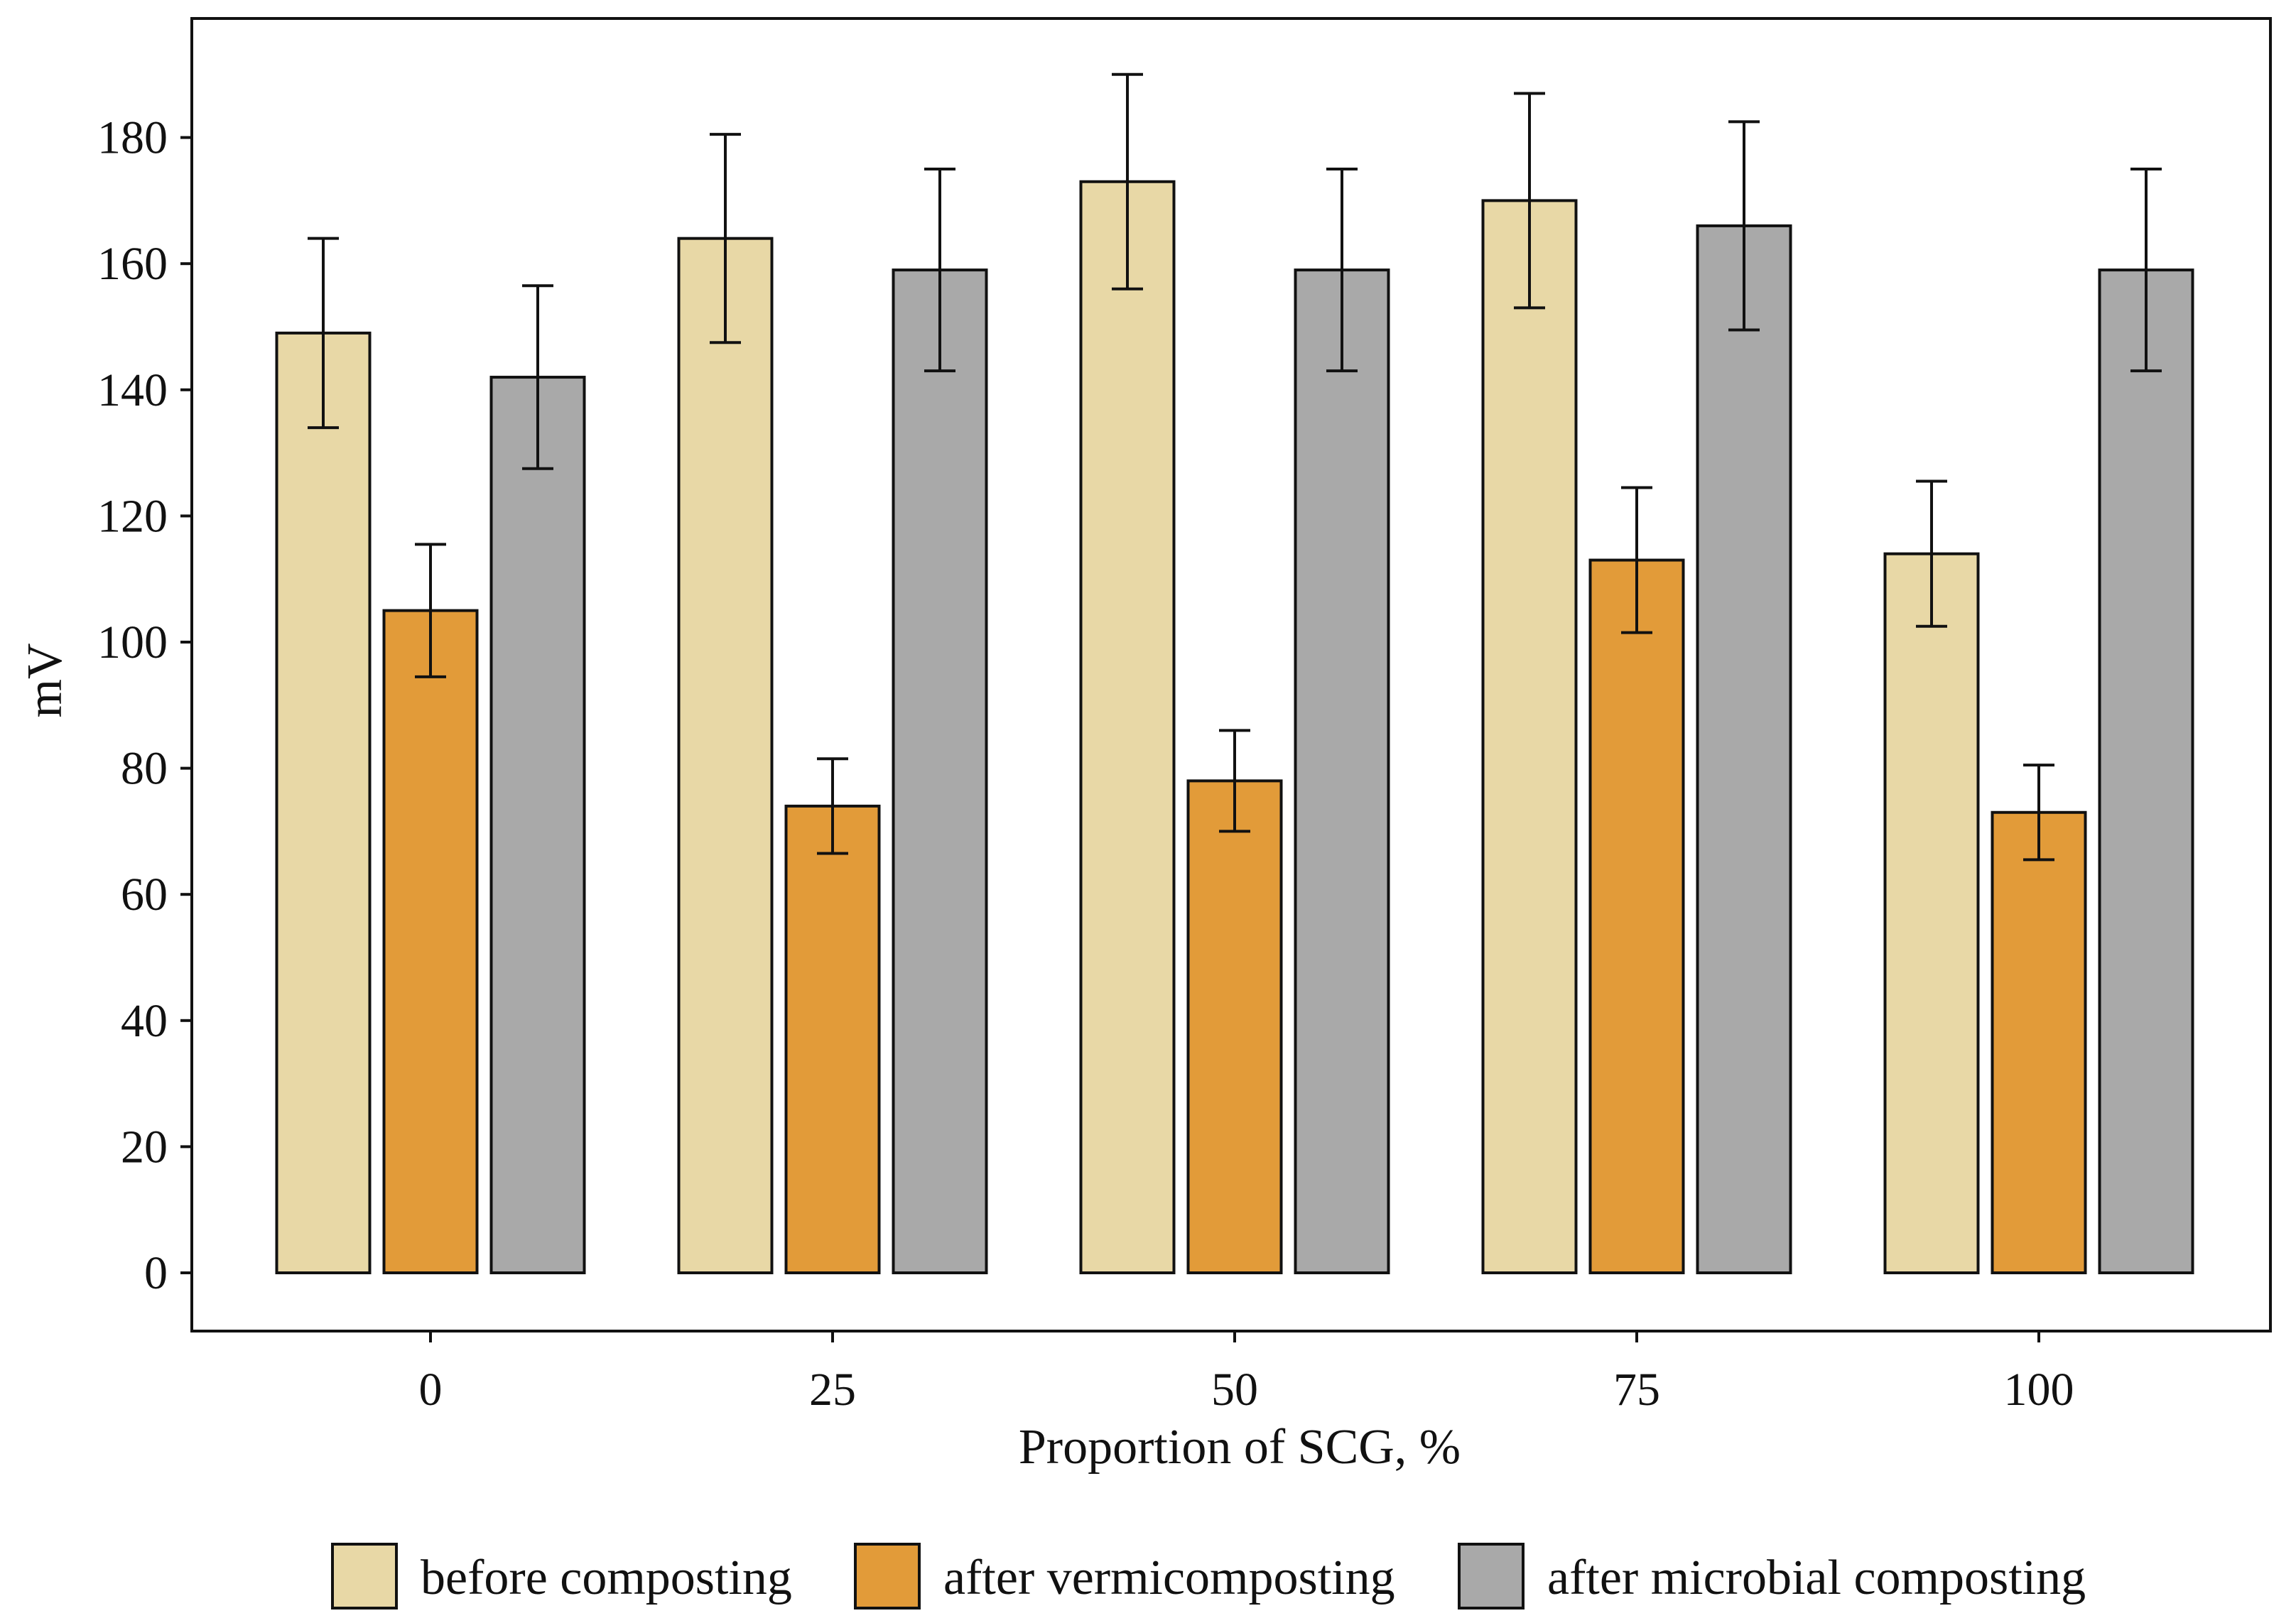 Image resolution: width=2296 pixels, height=1623 pixels. What do you see at coordinates (144, 895) in the screenshot?
I see `y-tick-label-60: 60` at bounding box center [144, 895].